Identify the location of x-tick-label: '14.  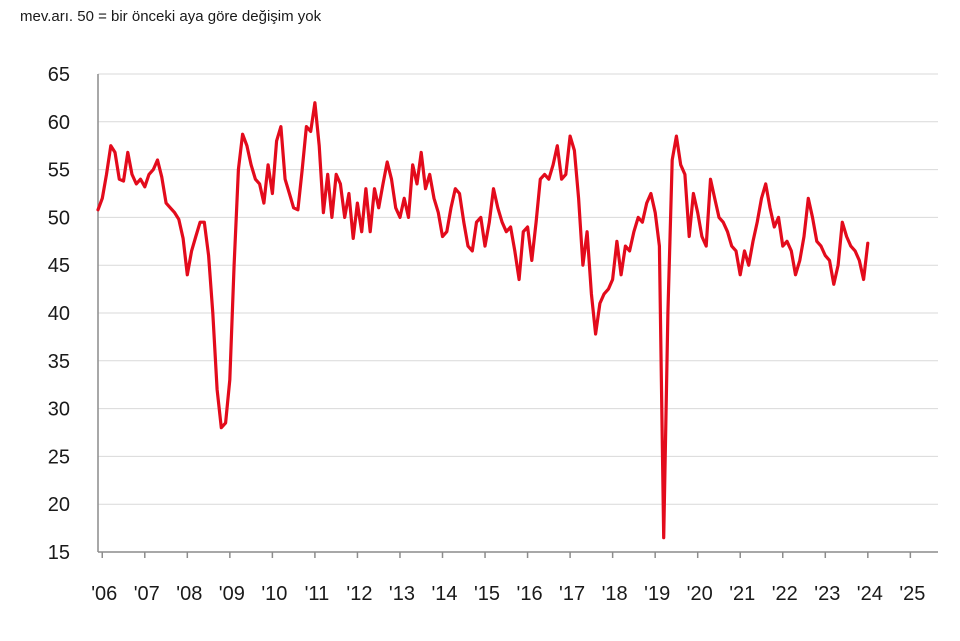
(444, 594).